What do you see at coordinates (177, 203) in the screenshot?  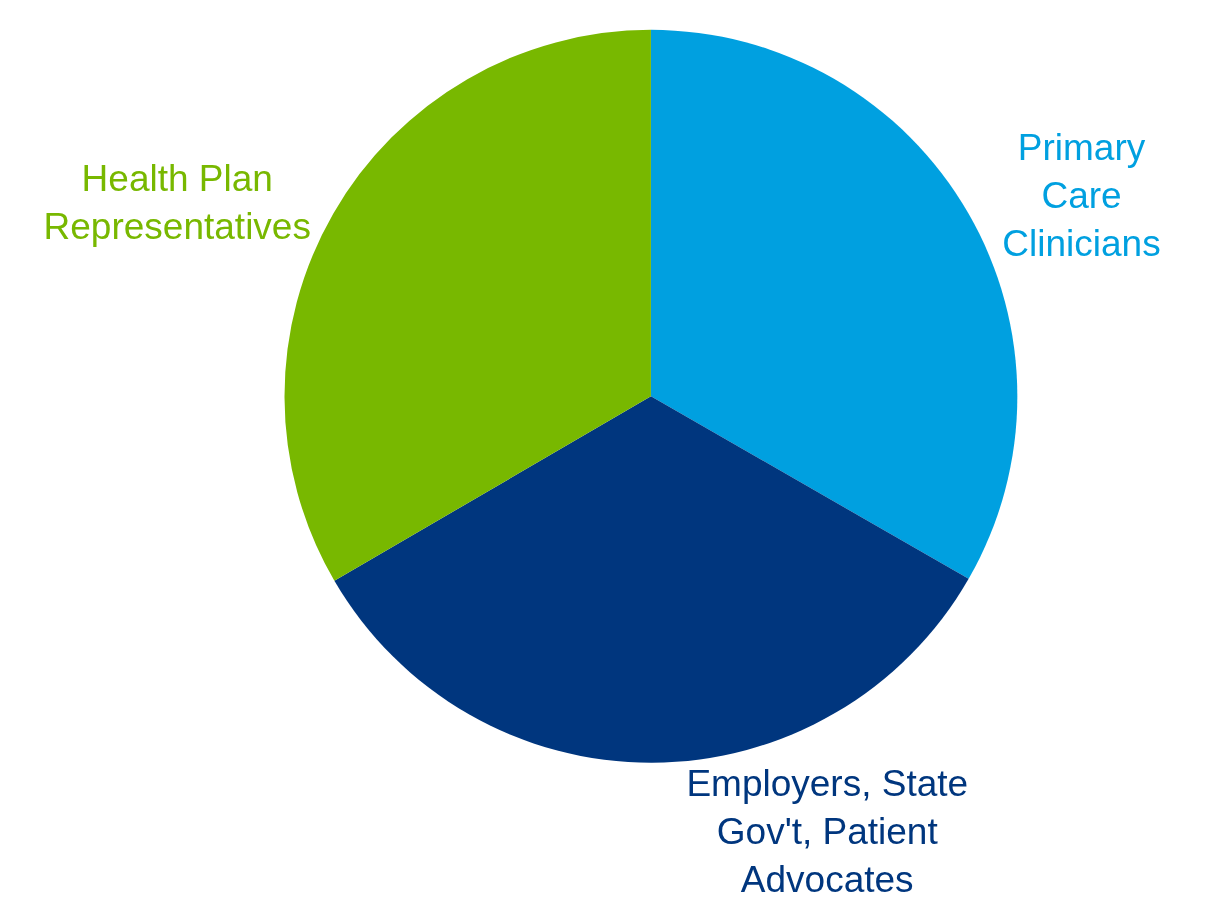 I see `slice-label: Health Plan Representatives` at bounding box center [177, 203].